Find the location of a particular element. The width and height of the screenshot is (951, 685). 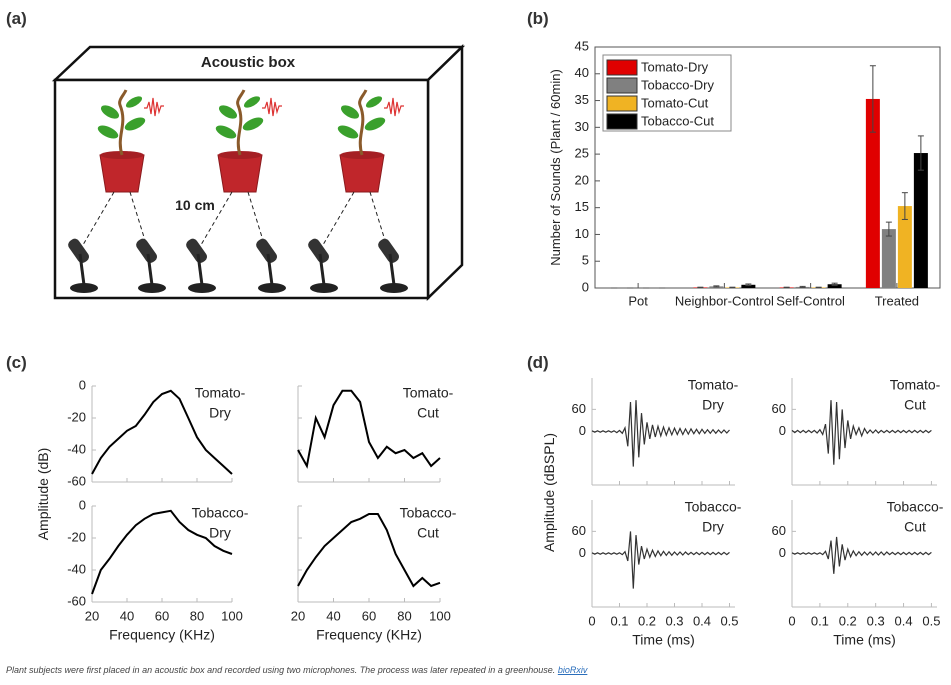

y-axis-label: Number of Sounds (Plant / 60min) is located at coordinates (555, 167).